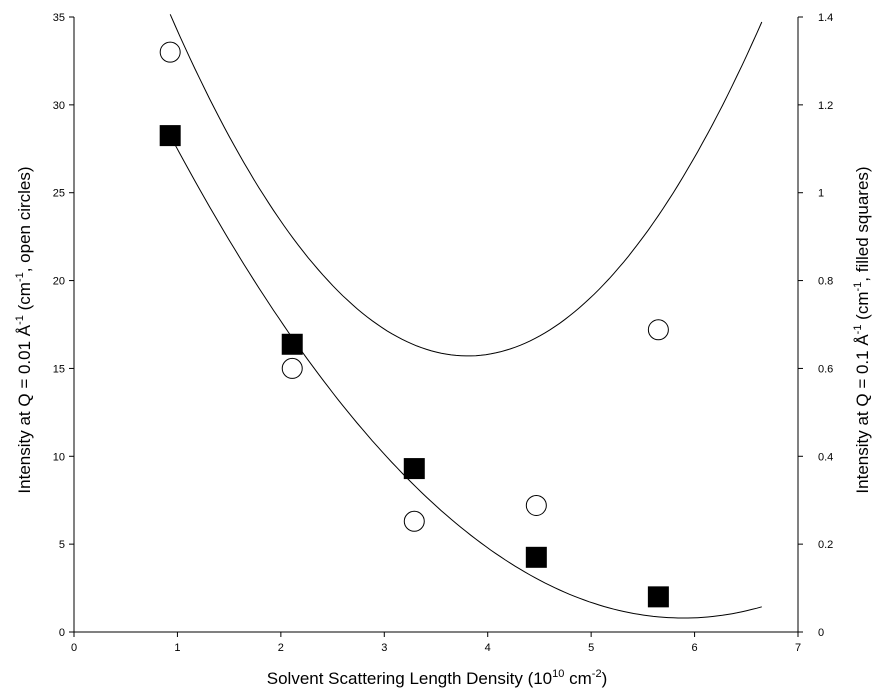  I want to click on x-tick-label: 0, so click(74, 648).